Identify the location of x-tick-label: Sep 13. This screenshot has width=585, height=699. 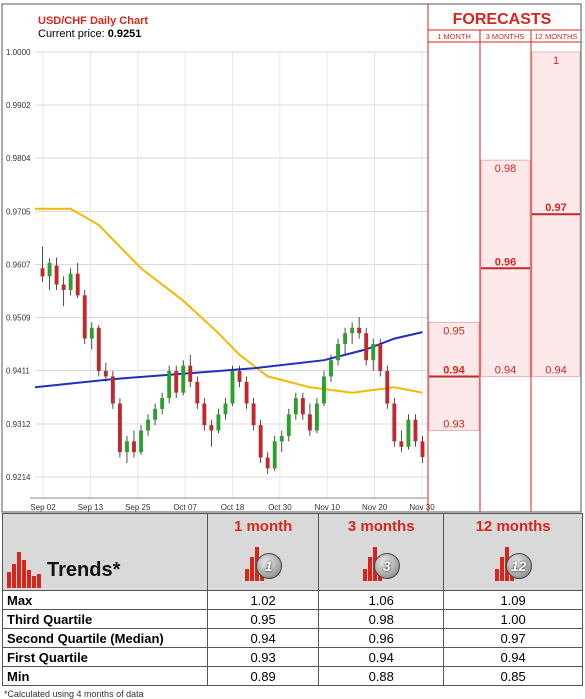
(91, 507).